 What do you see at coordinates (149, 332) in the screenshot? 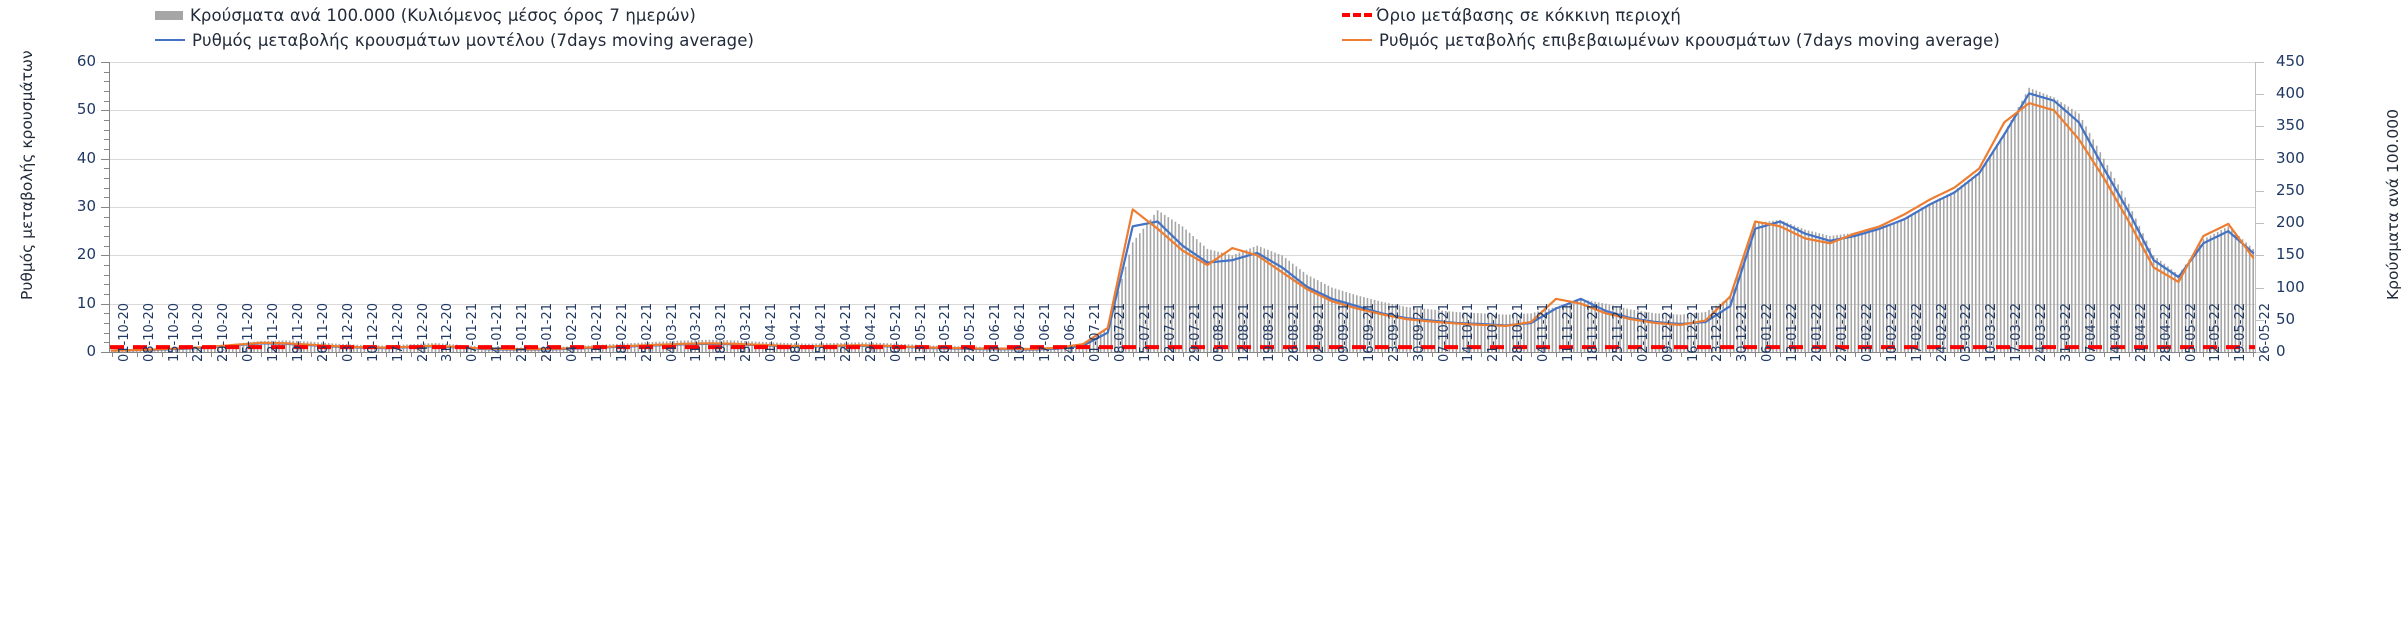
I see `x-axis-tick-label: 08-10-20` at bounding box center [149, 332].